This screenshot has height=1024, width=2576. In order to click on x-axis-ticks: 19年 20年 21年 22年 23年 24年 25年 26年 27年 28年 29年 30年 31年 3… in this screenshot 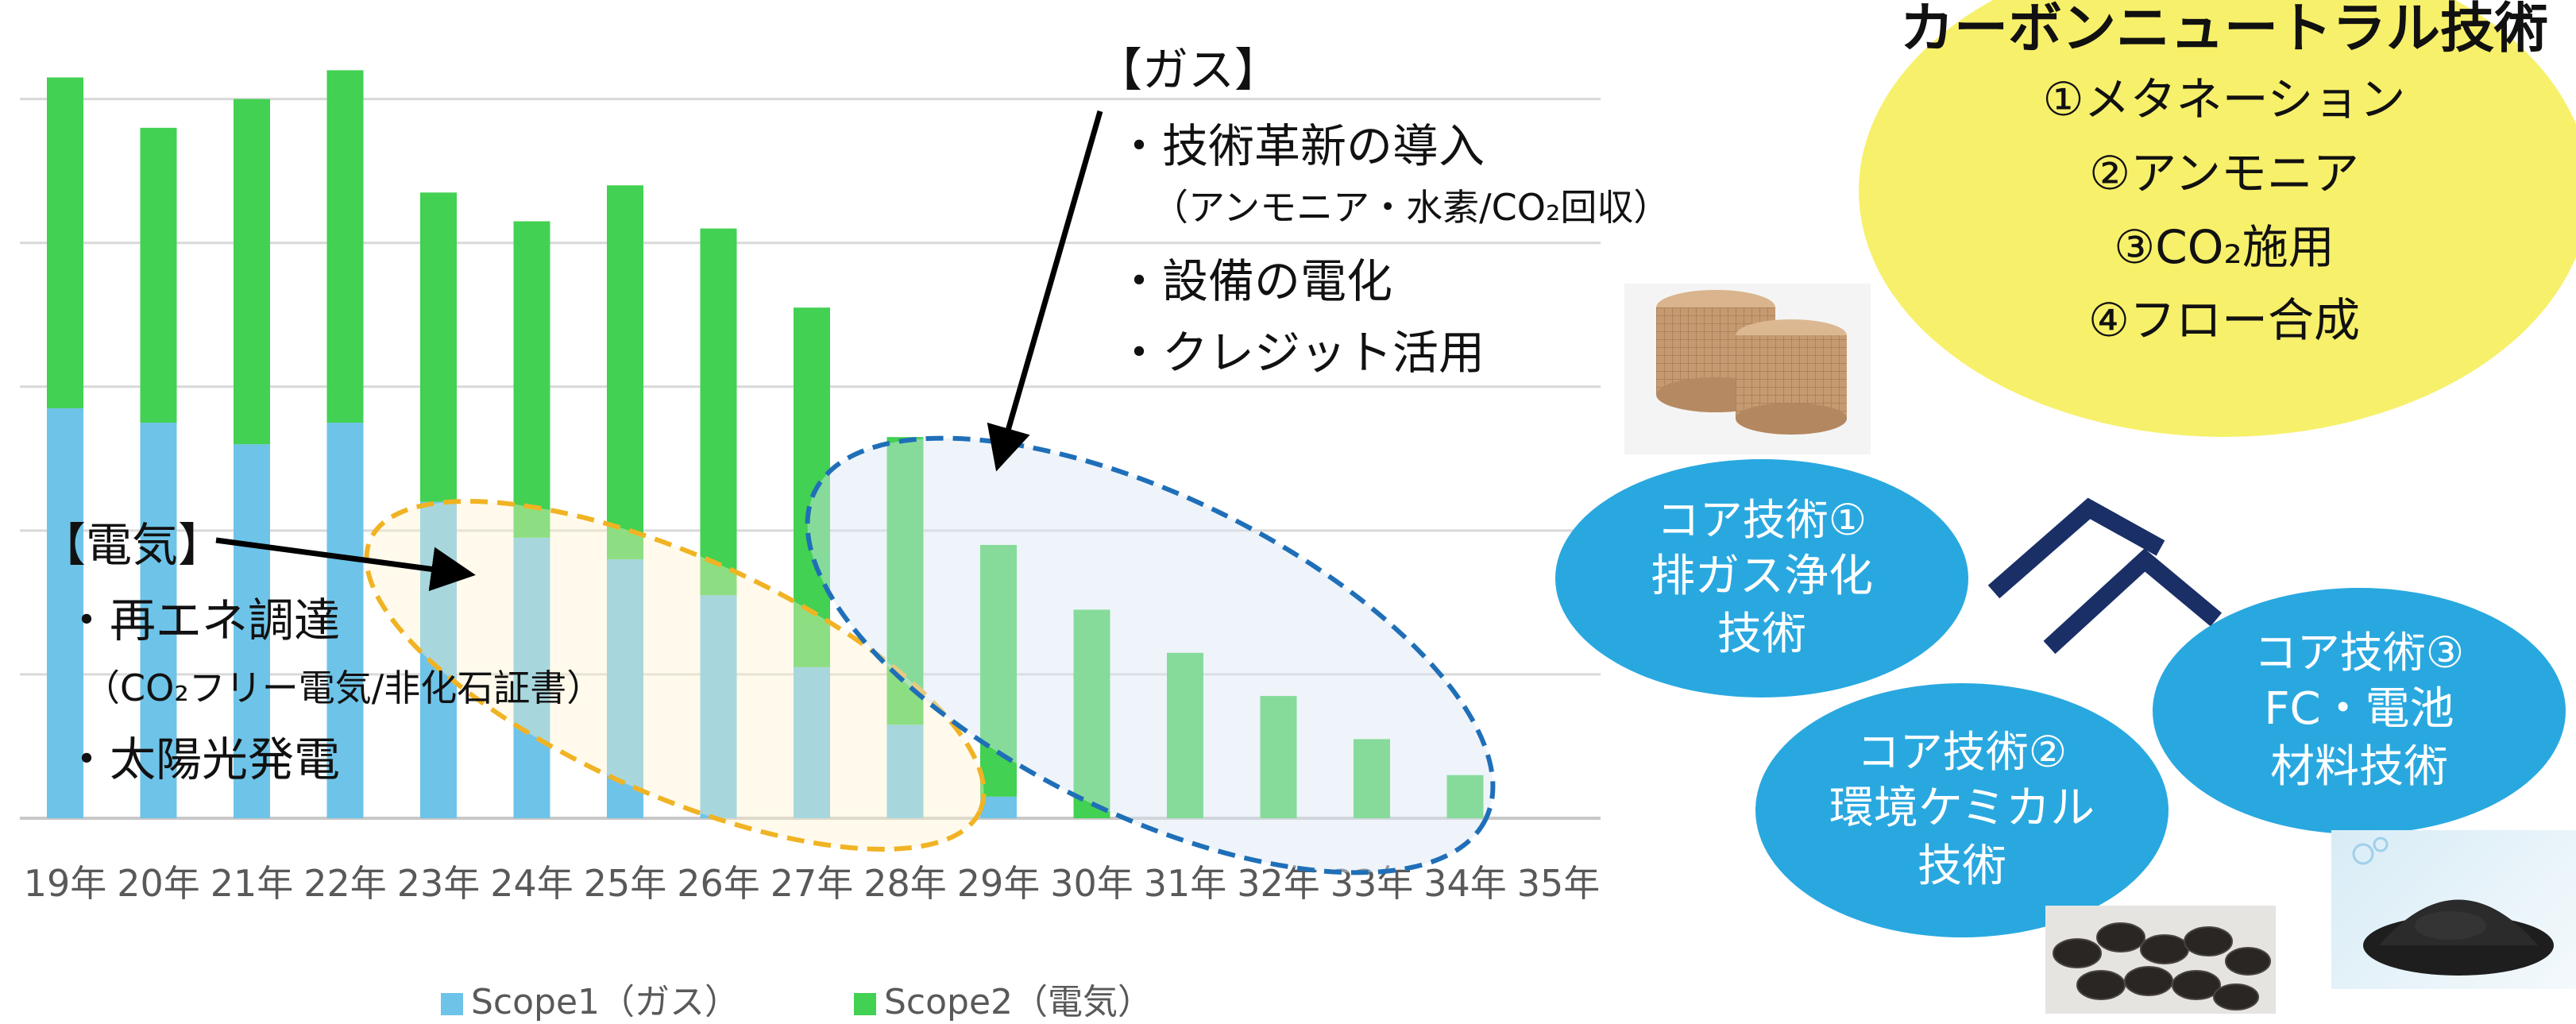, I will do `click(812, 883)`.